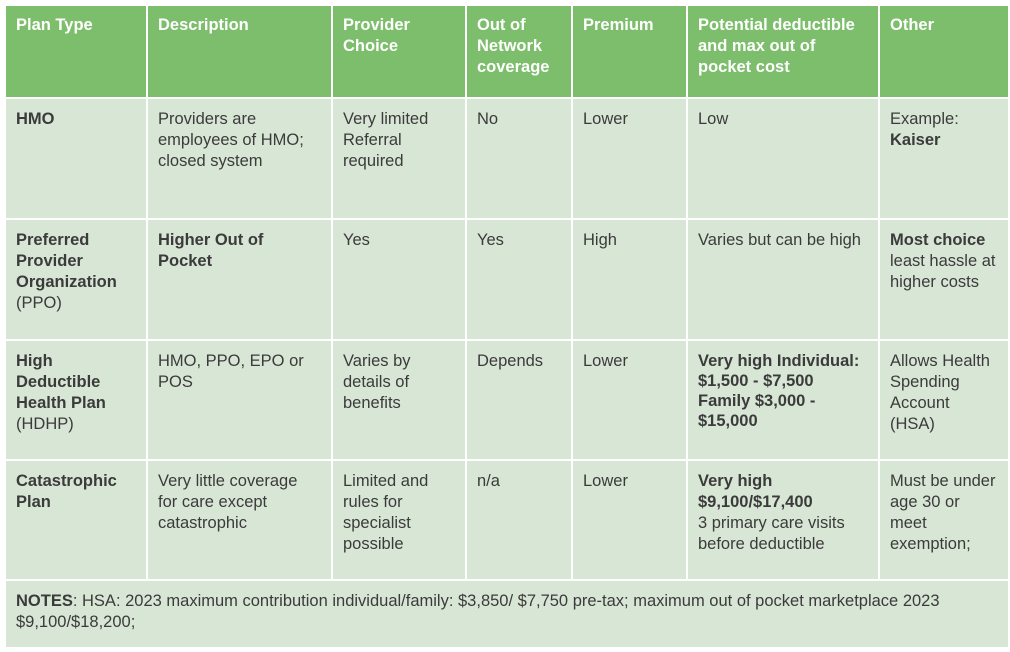 The width and height of the screenshot is (1010, 652). Describe the element at coordinates (519, 400) in the screenshot. I see `cell-out-of-network: Depends` at that location.